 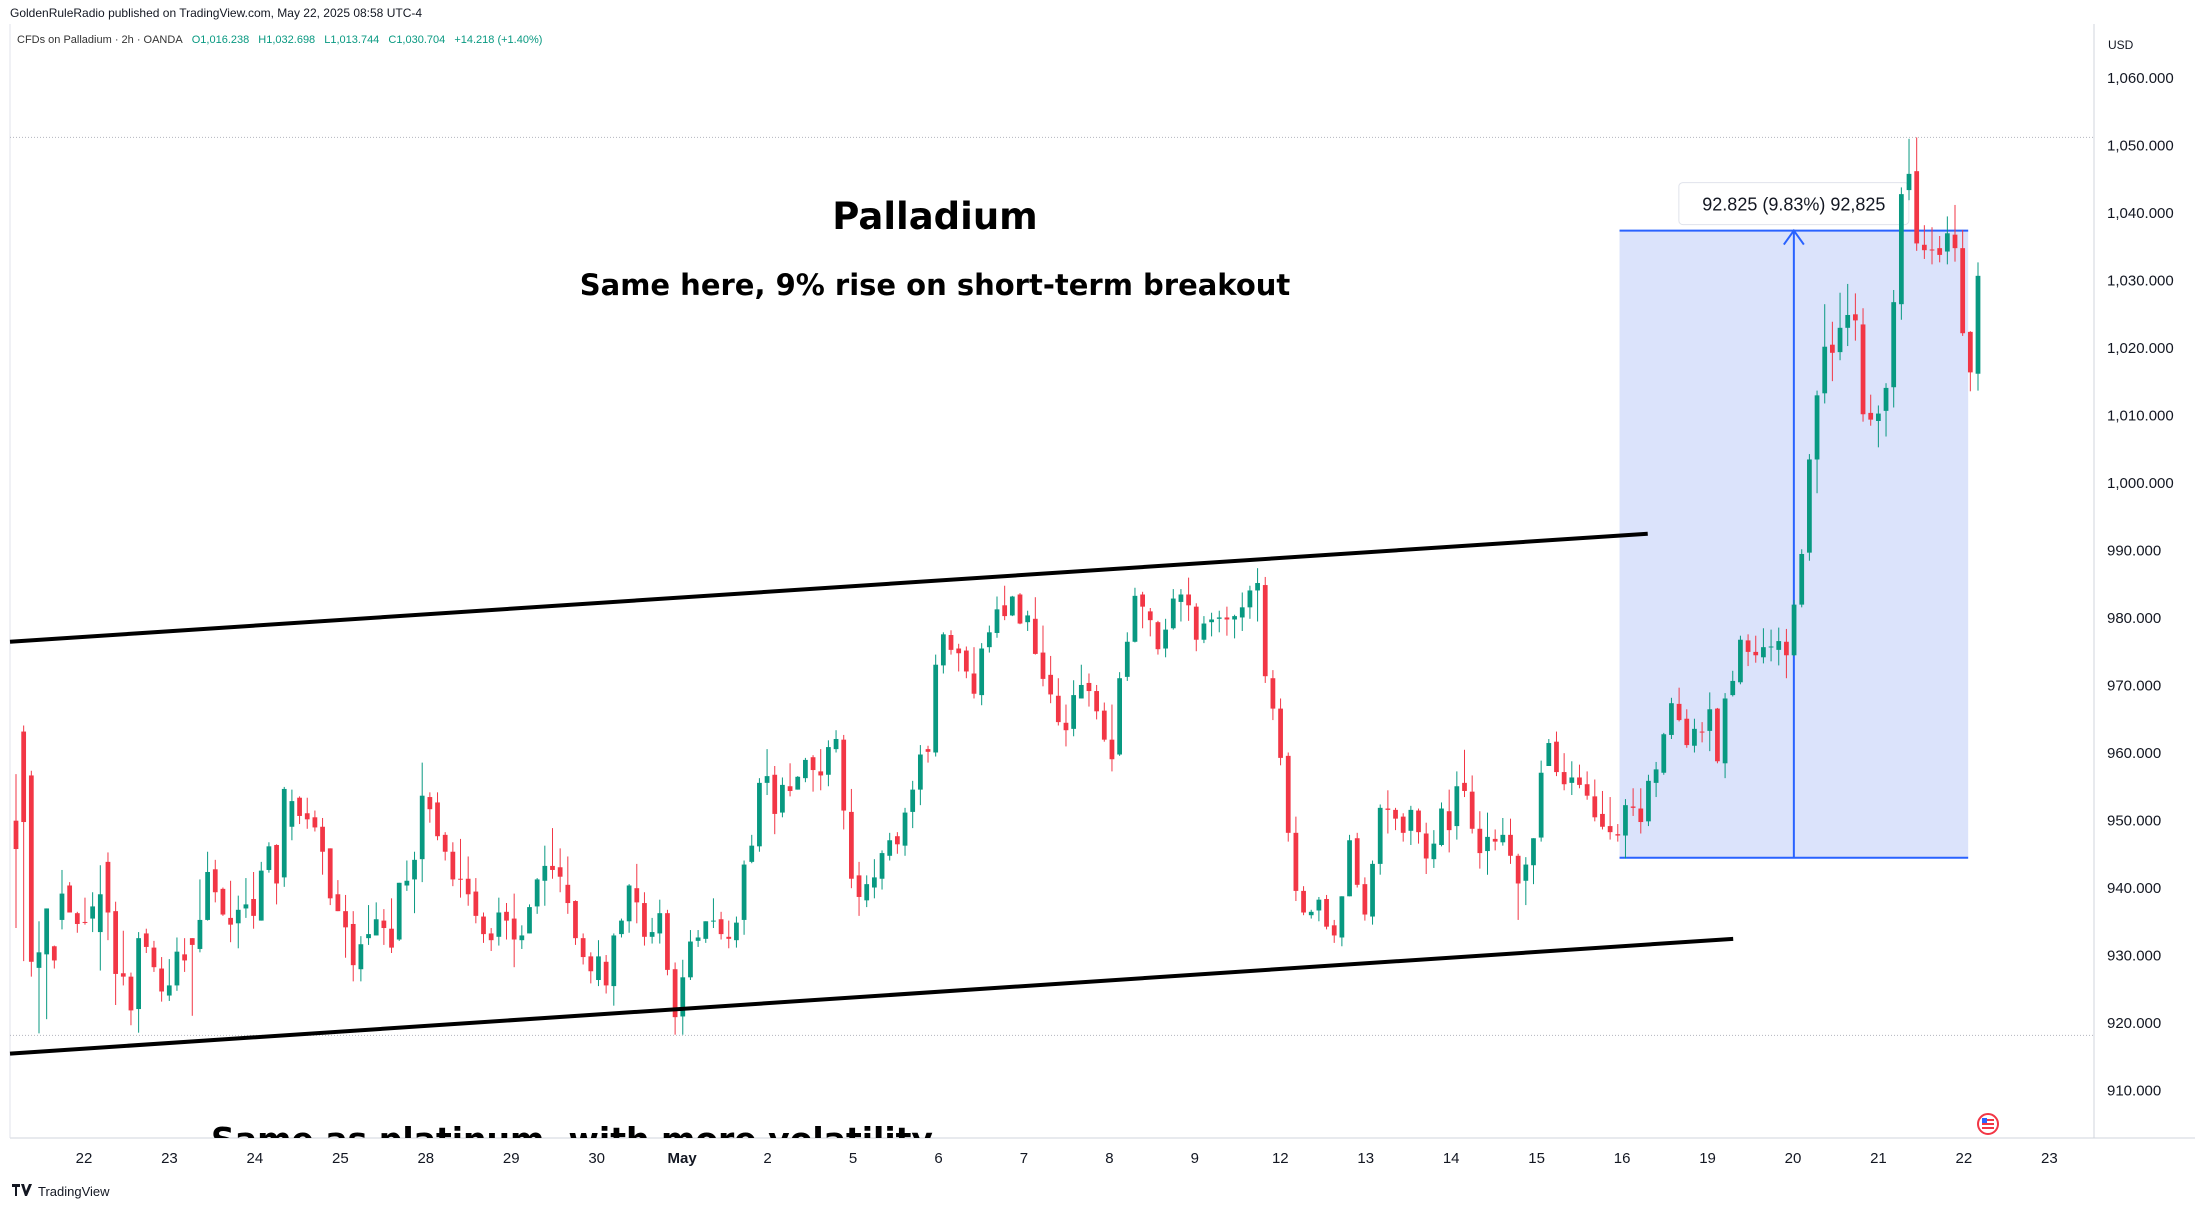 What do you see at coordinates (498, 40) in the screenshot?
I see `ohlc-change: +14.218 (+1.40%)` at bounding box center [498, 40].